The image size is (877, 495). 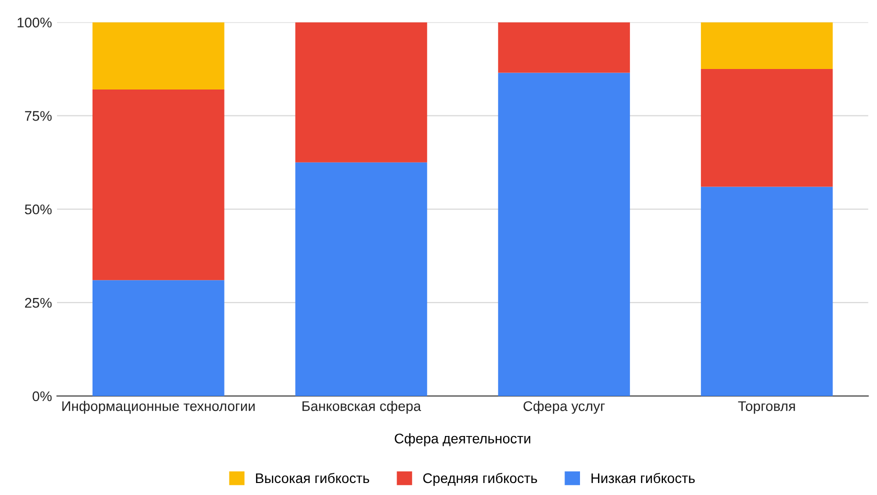 What do you see at coordinates (643, 478) in the screenshot?
I see `legend-label: Низкая гибкость` at bounding box center [643, 478].